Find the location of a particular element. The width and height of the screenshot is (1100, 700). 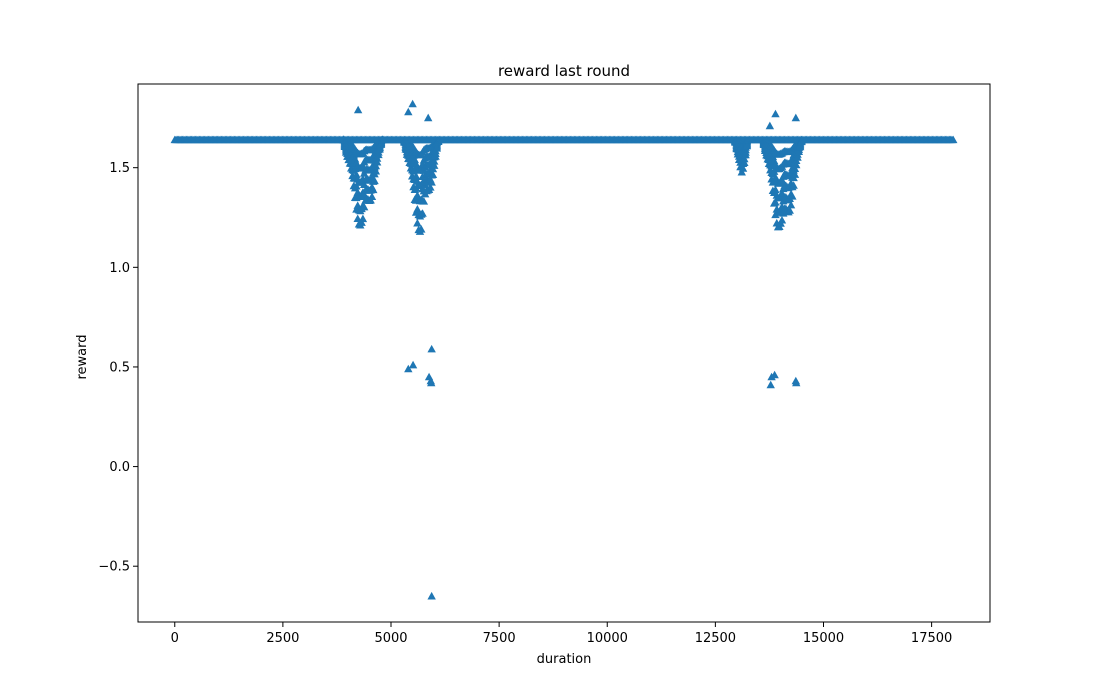

x-tick-label: 2500 is located at coordinates (282, 638).